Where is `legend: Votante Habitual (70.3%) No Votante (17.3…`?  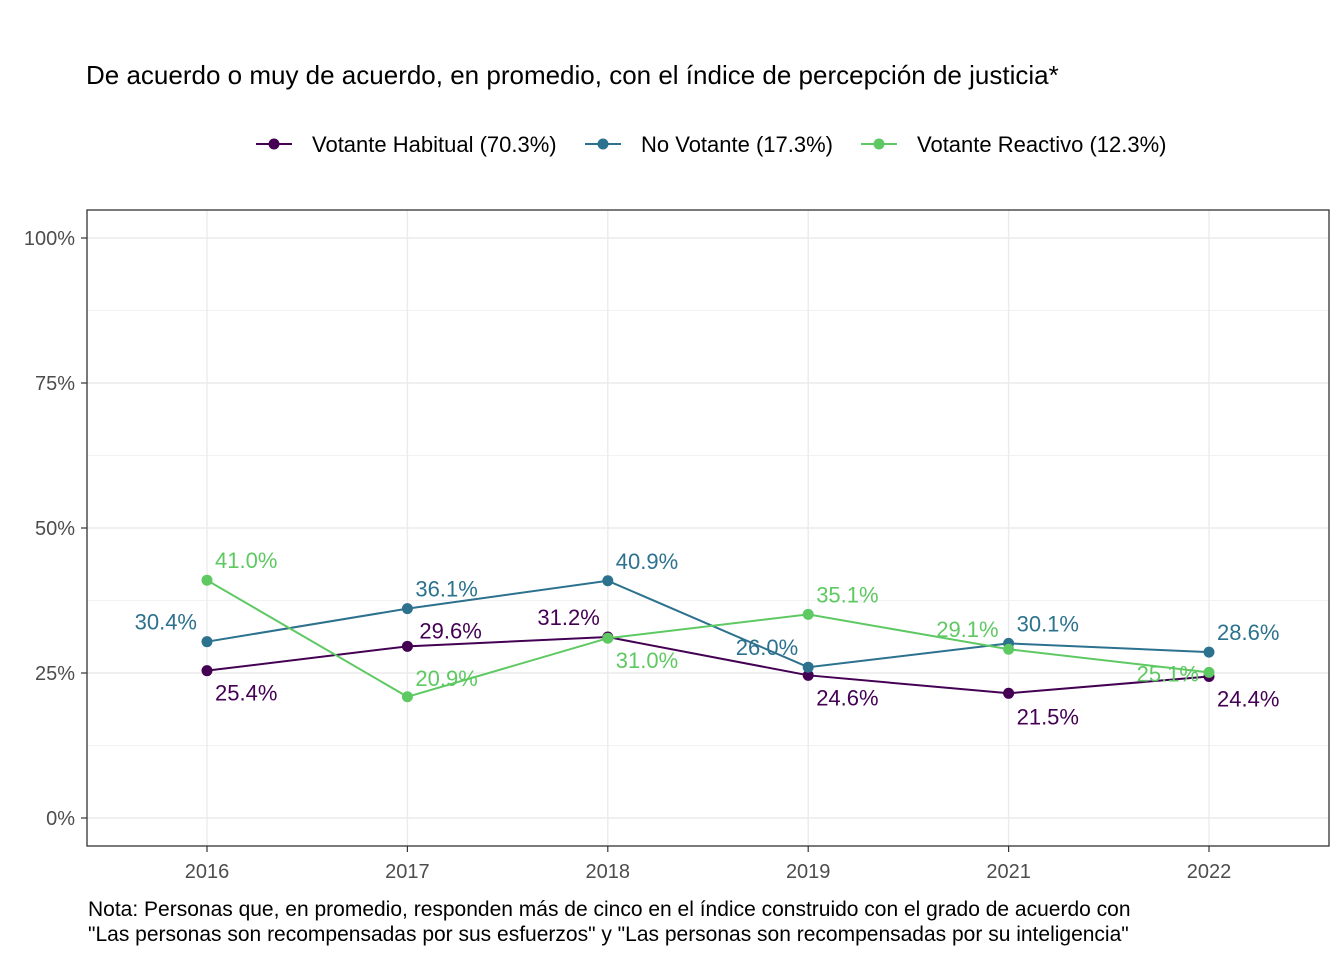 legend: Votante Habitual (70.3%) No Votante (17.3… is located at coordinates (711, 144).